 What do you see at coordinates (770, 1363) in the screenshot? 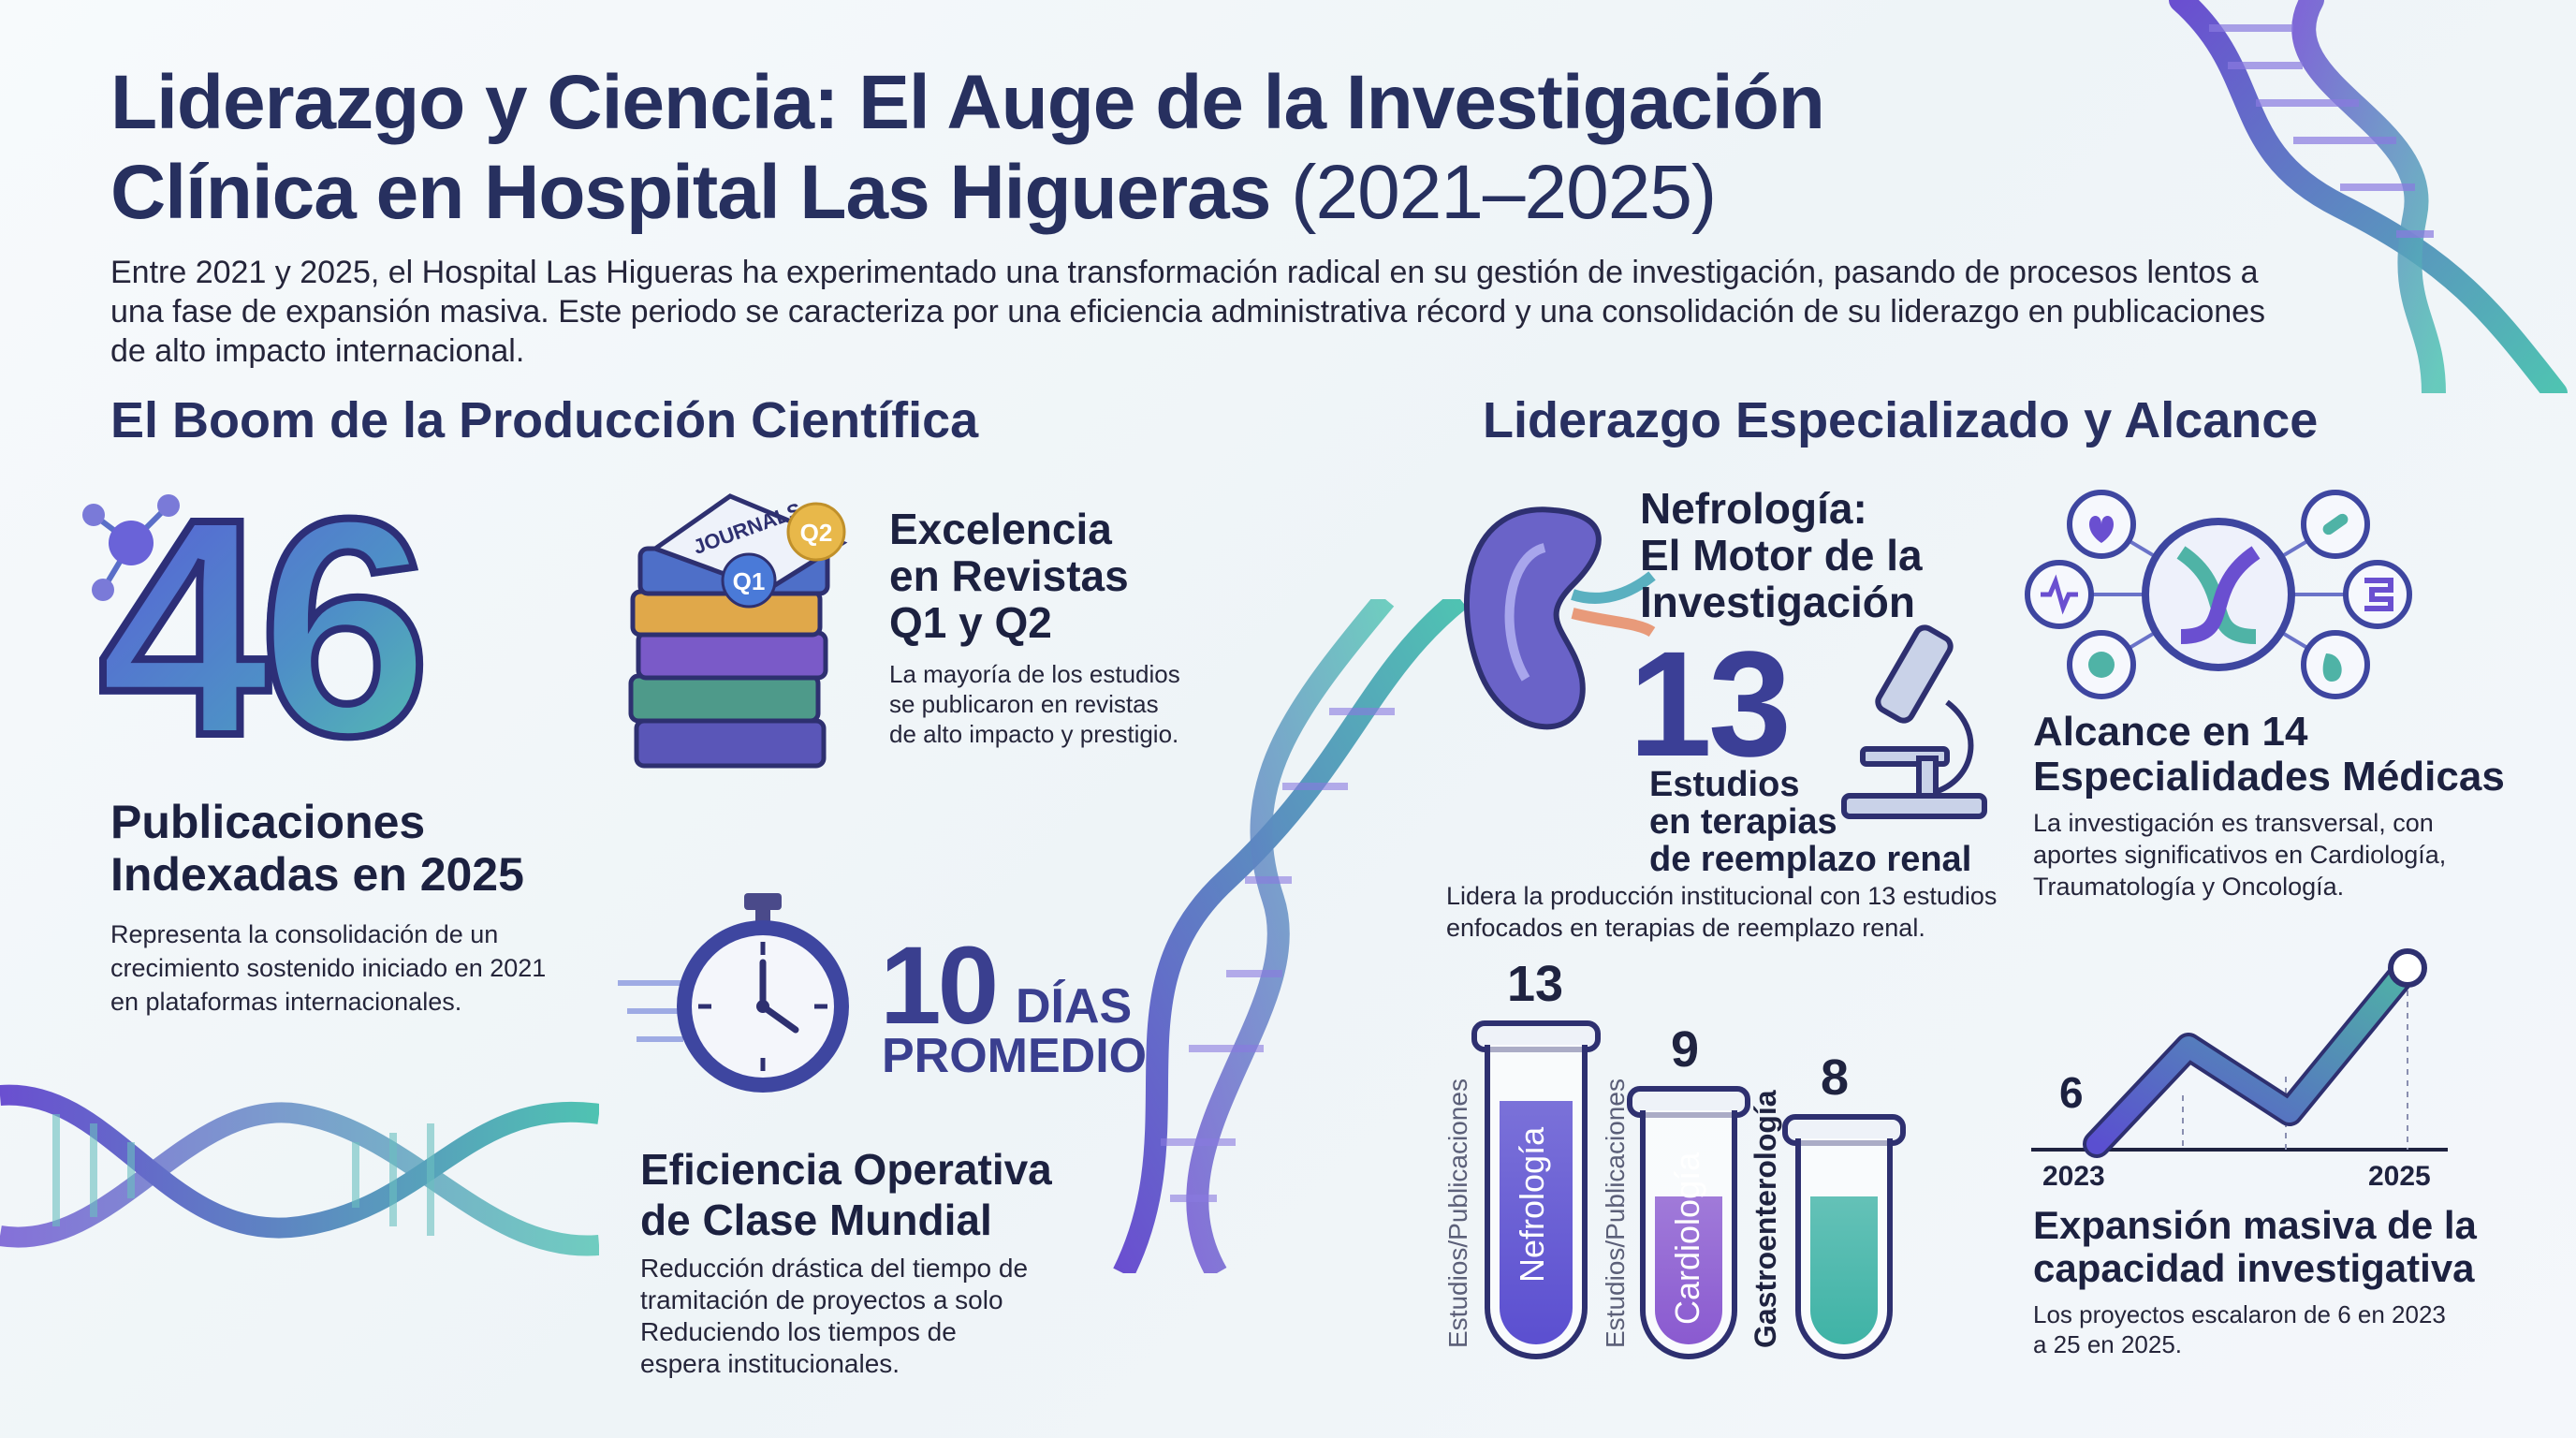
I see `efficiency-desc-line-4: espera institucionales.` at bounding box center [770, 1363].